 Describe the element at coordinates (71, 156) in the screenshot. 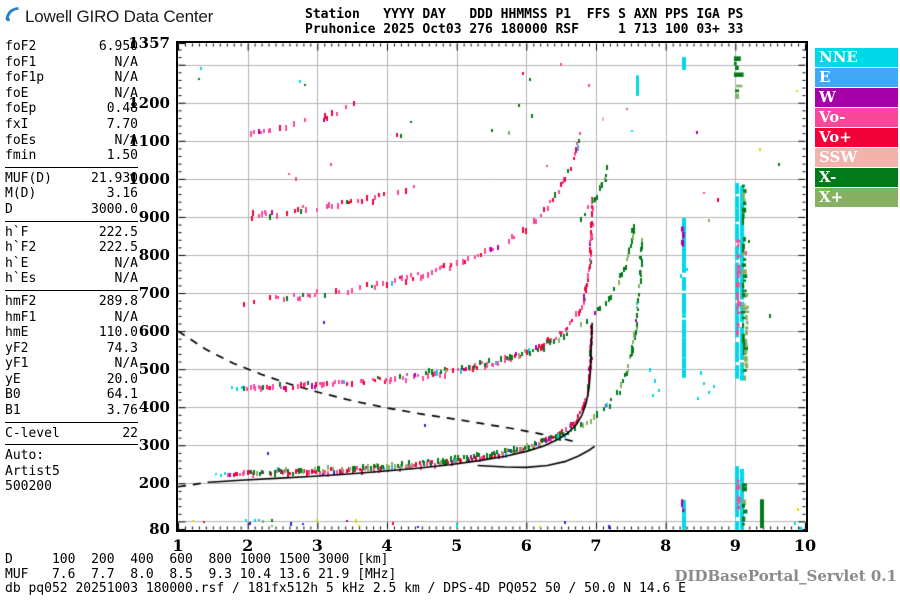

I see `param-row-fmin: fmin 1.50` at that location.